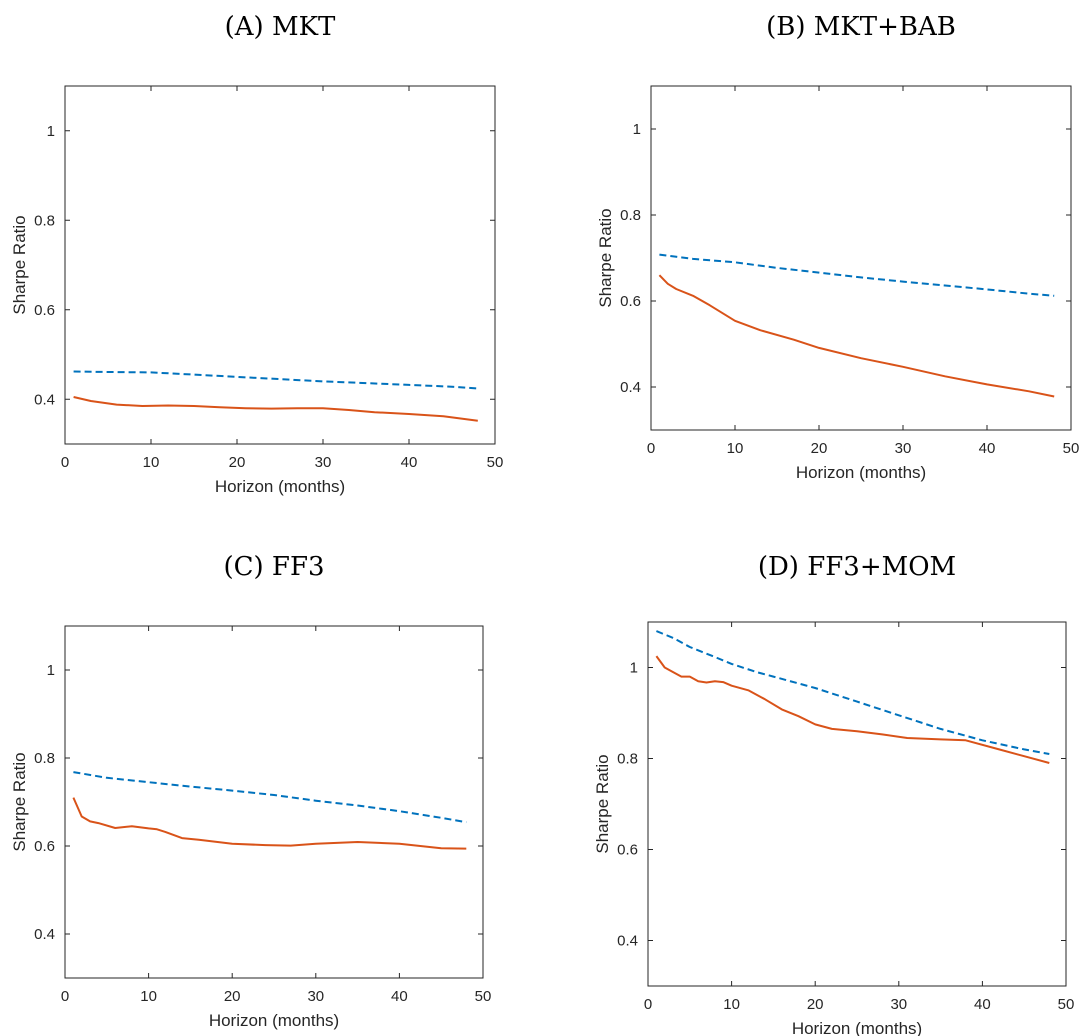 This screenshot has width=1083, height=1036. Describe the element at coordinates (861, 27) in the screenshot. I see `panel-title: (B) MKT+BAB` at that location.